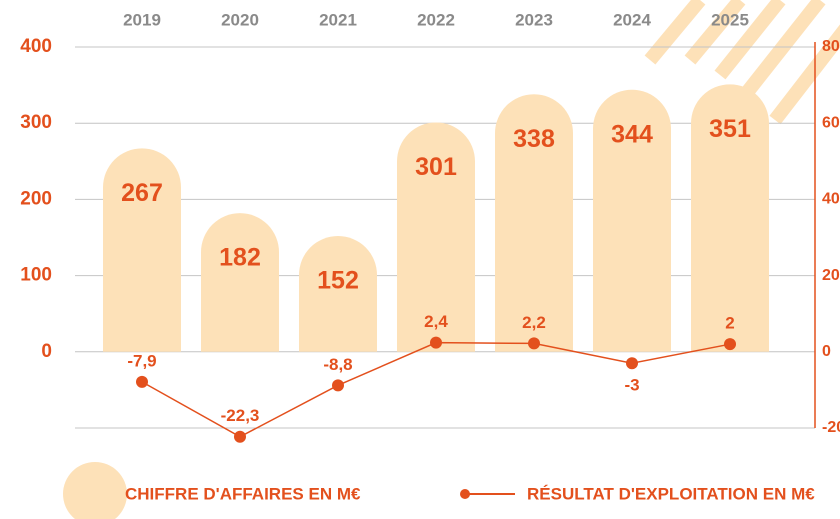 The height and width of the screenshot is (519, 840). Describe the element at coordinates (36, 198) in the screenshot. I see `y-tick-label: 200` at that location.